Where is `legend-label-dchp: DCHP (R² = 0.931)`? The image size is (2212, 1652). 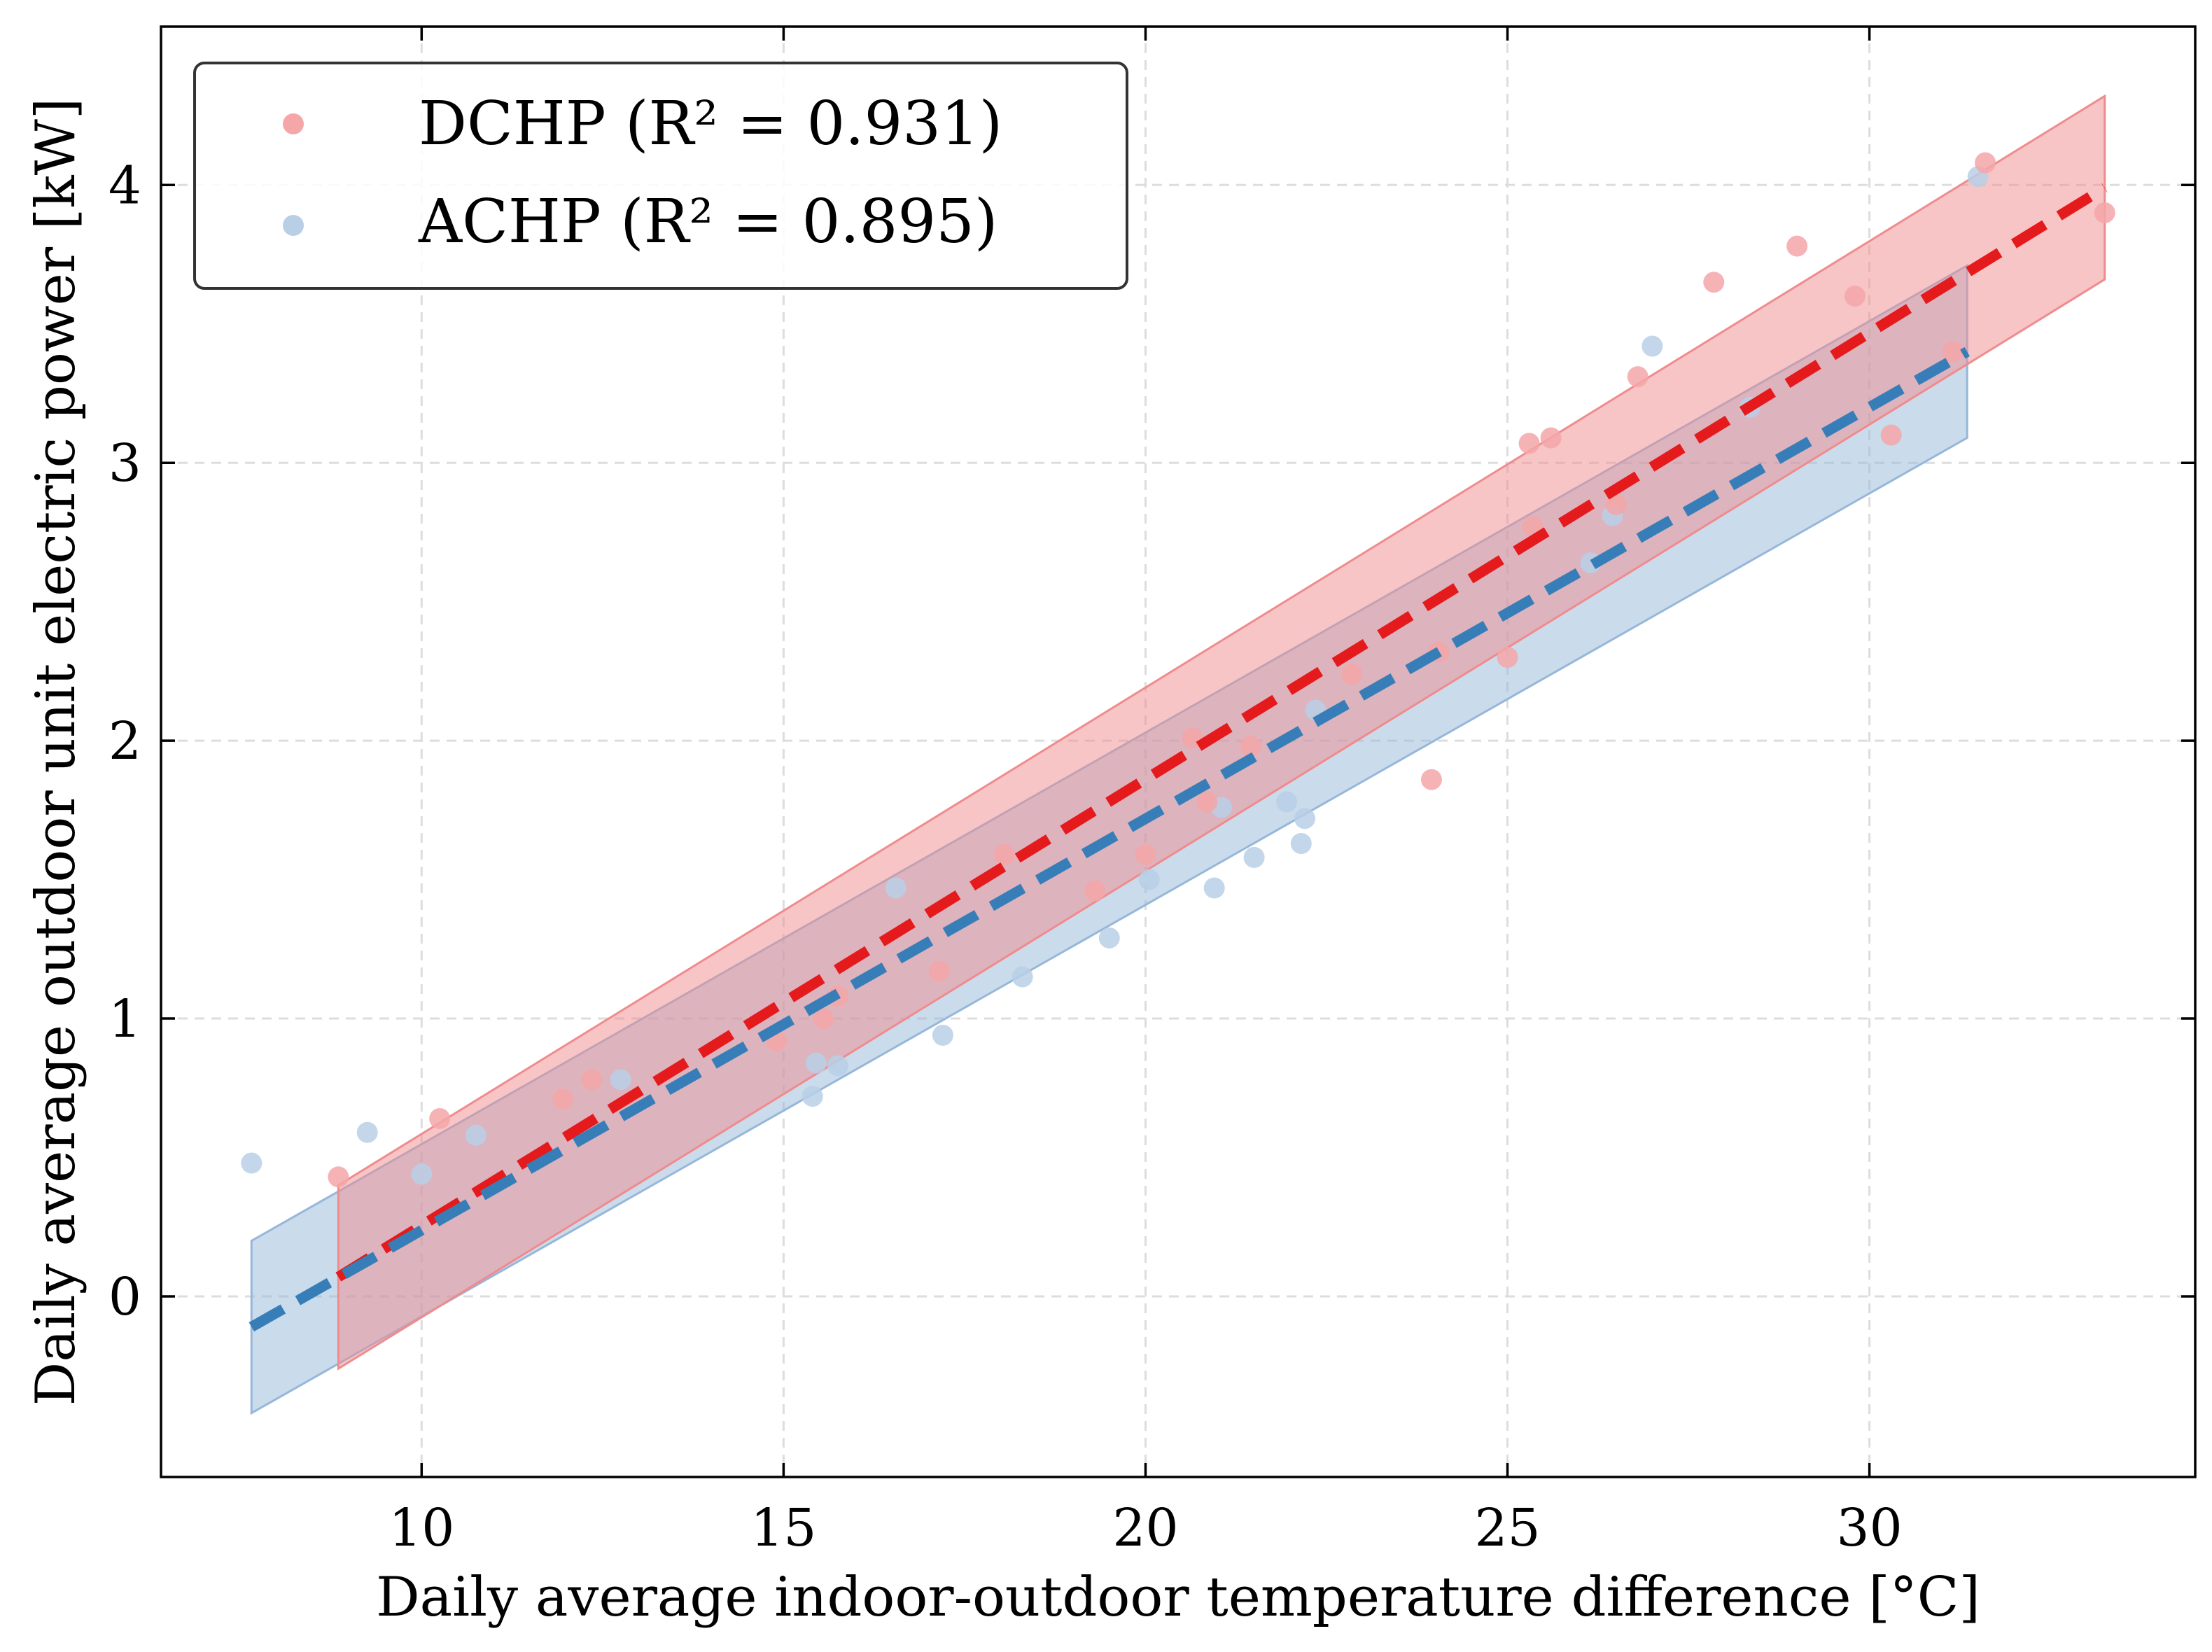 legend-label-dchp: DCHP (R² = 0.931) is located at coordinates (710, 124).